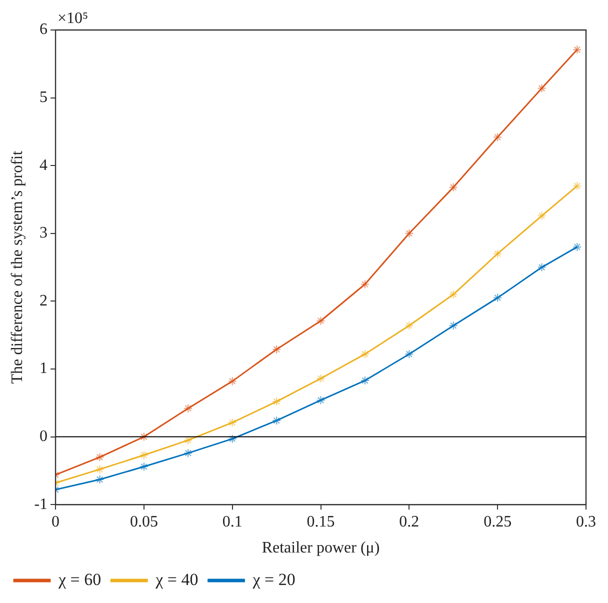 This screenshot has height=603, width=608. What do you see at coordinates (44, 97) in the screenshot?
I see `y-tick-label: 5` at bounding box center [44, 97].